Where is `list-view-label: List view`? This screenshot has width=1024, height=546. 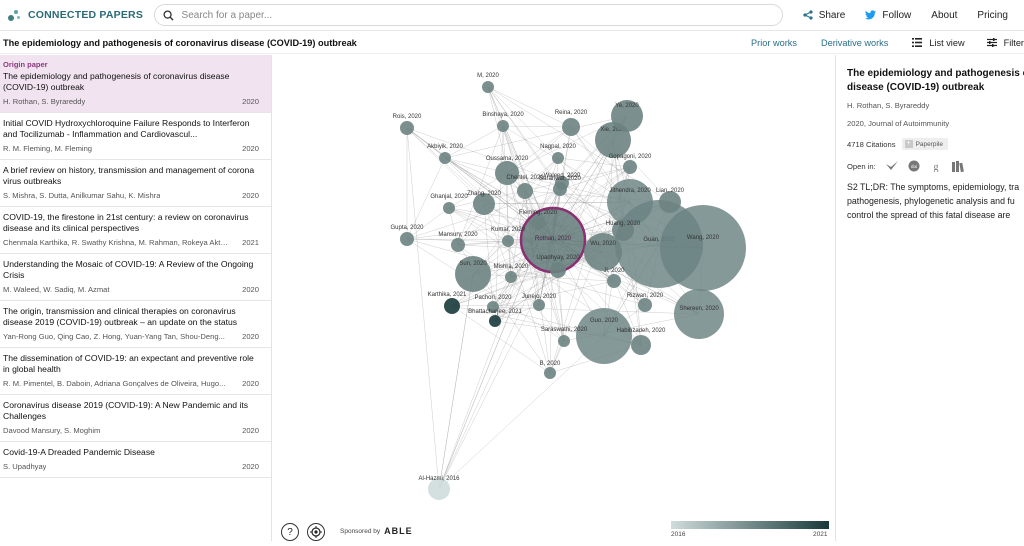
list-view-label: List view is located at coordinates (947, 42).